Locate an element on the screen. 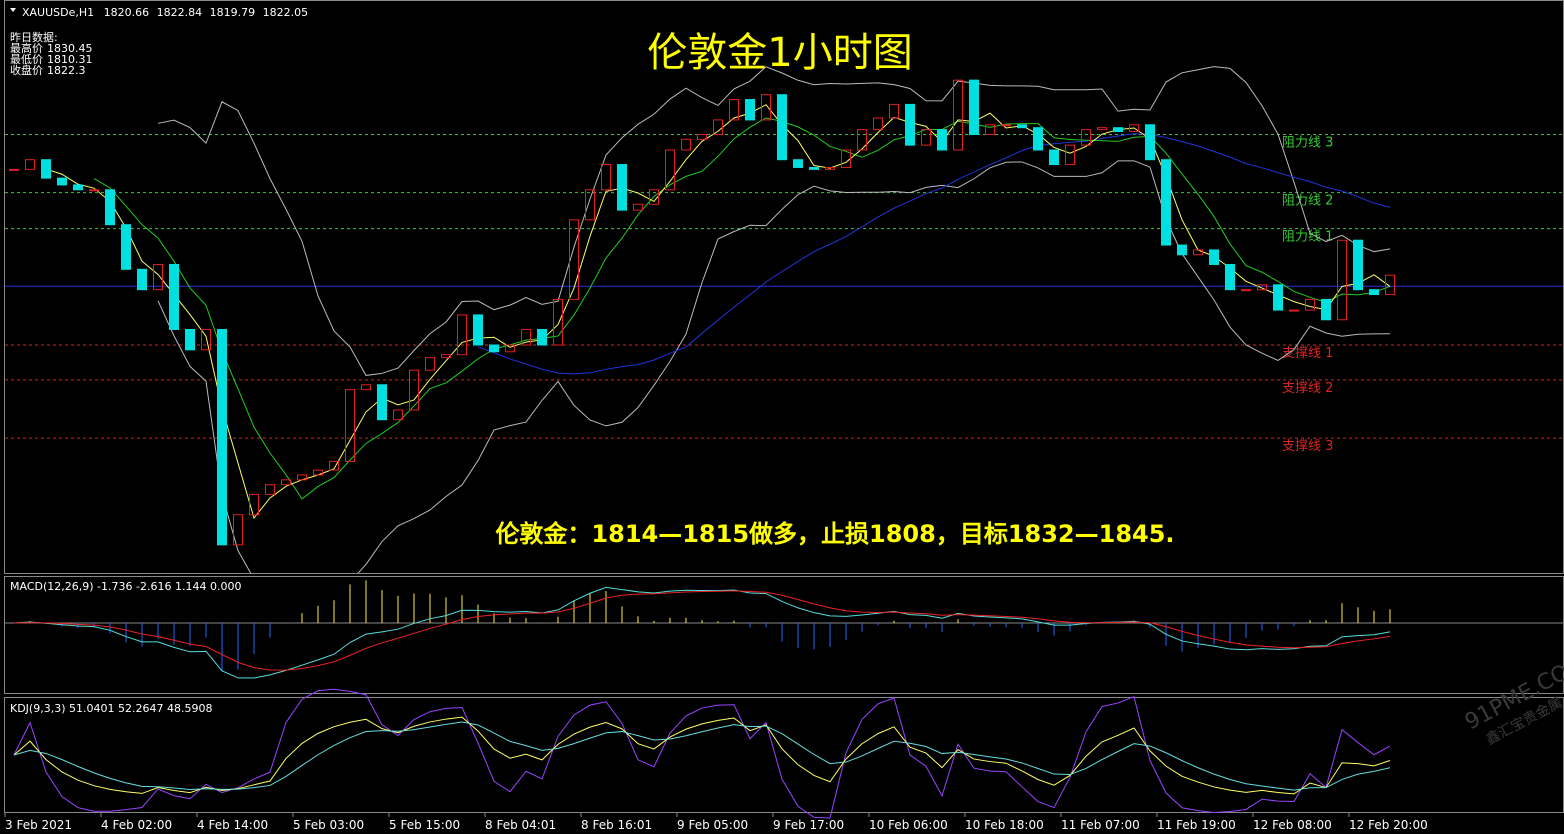 The image size is (1564, 834). macd-value: -2.616 is located at coordinates (153, 586).